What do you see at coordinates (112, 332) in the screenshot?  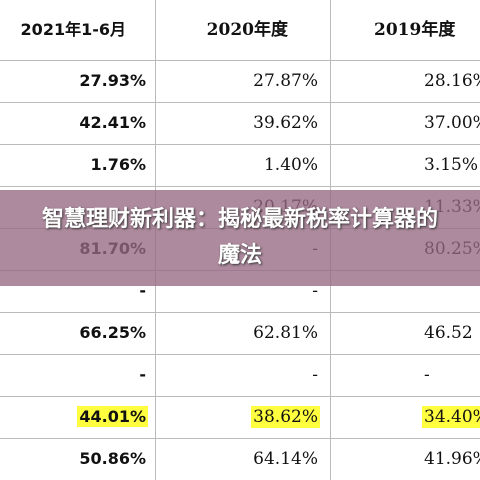 I see `cell-text: 66.25%` at bounding box center [112, 332].